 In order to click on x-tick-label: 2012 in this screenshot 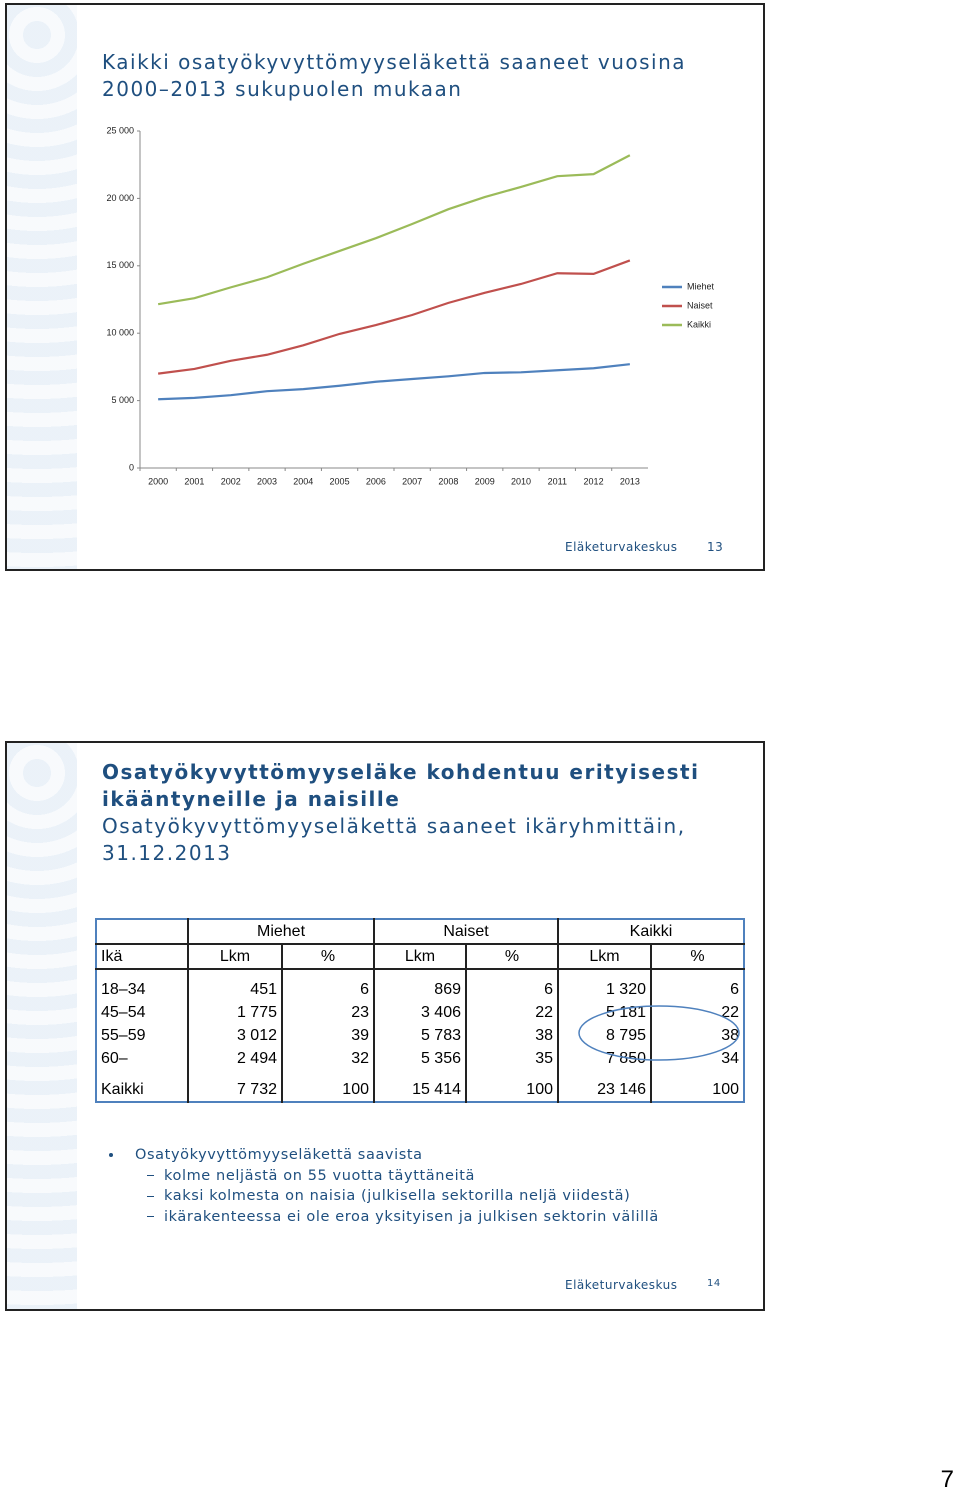, I will do `click(594, 481)`.